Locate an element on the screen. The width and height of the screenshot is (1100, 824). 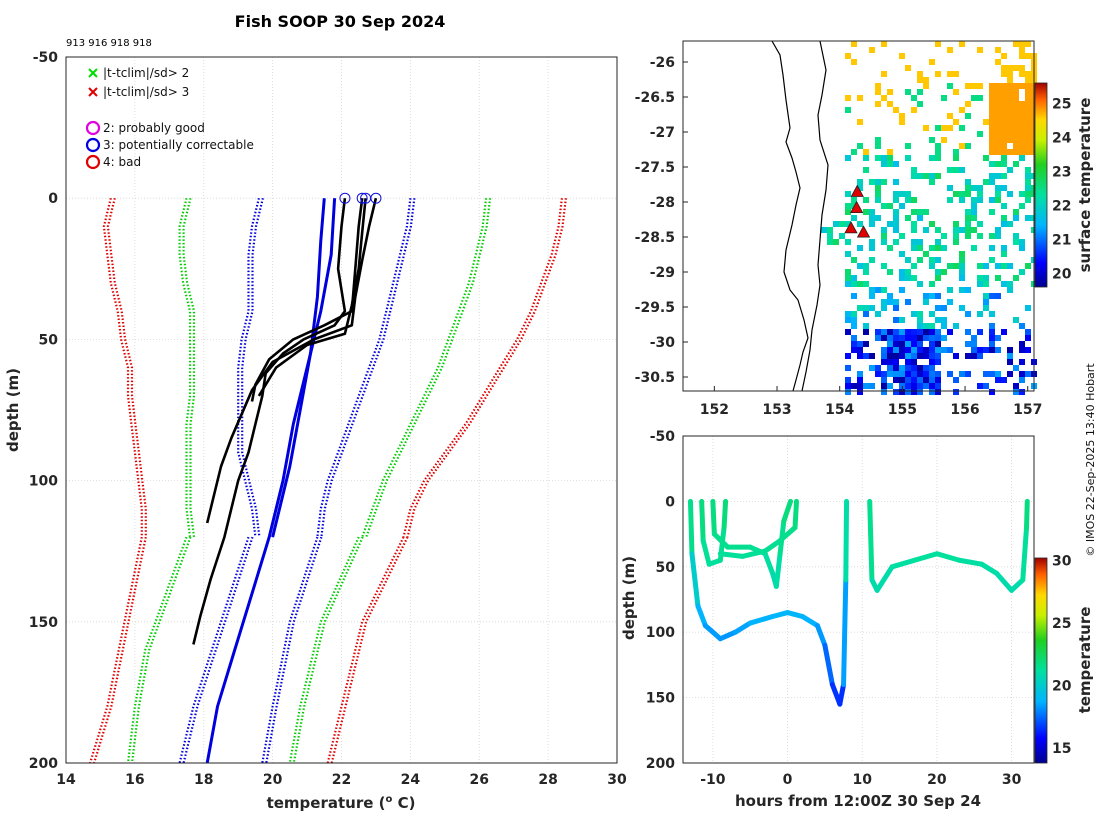
series-clim--3sd is located at coordinates (122, 367).